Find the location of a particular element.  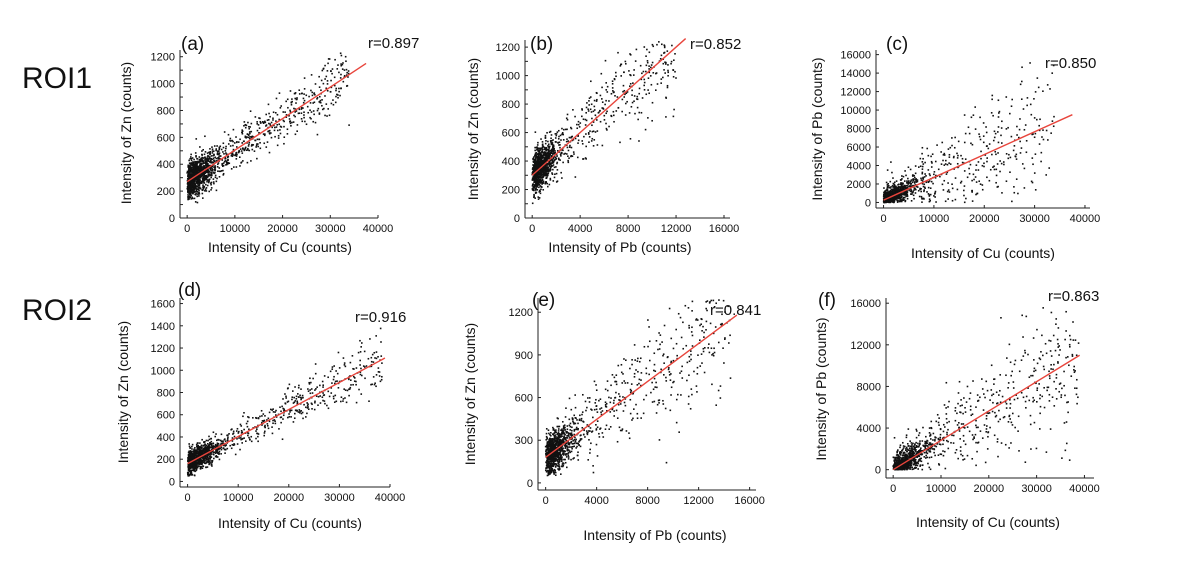

row-label-roi1: ROI1 is located at coordinates (57, 78).